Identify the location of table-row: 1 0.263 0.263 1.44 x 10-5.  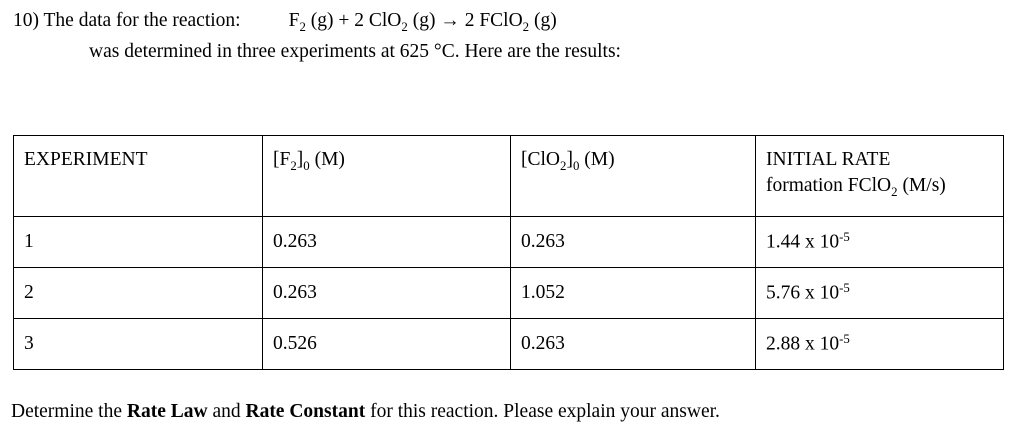
(508, 242).